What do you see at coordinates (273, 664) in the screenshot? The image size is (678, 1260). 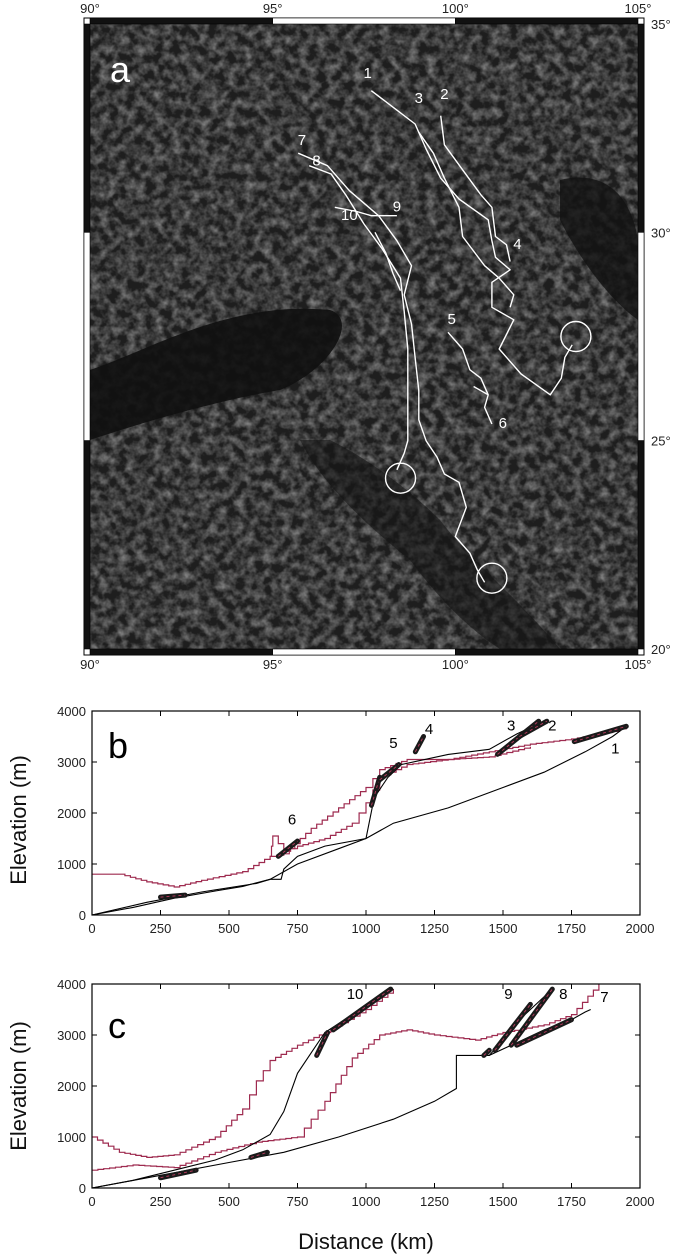 I see `lon-tick-bottom-1: 95°` at bounding box center [273, 664].